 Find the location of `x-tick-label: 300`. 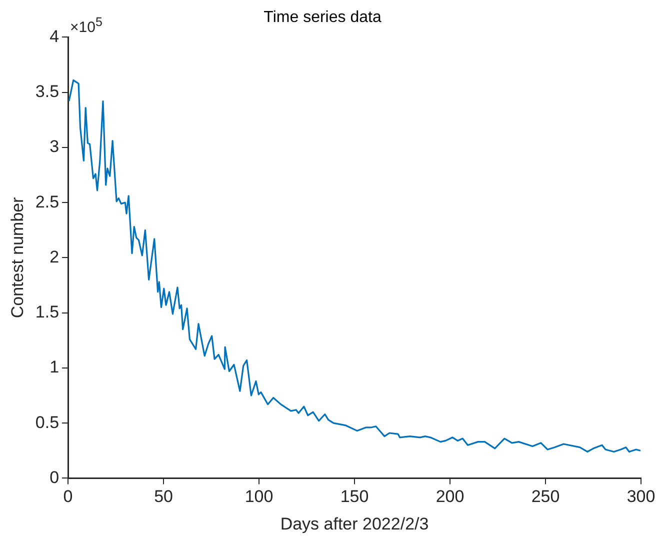

x-tick-label: 300 is located at coordinates (641, 496).